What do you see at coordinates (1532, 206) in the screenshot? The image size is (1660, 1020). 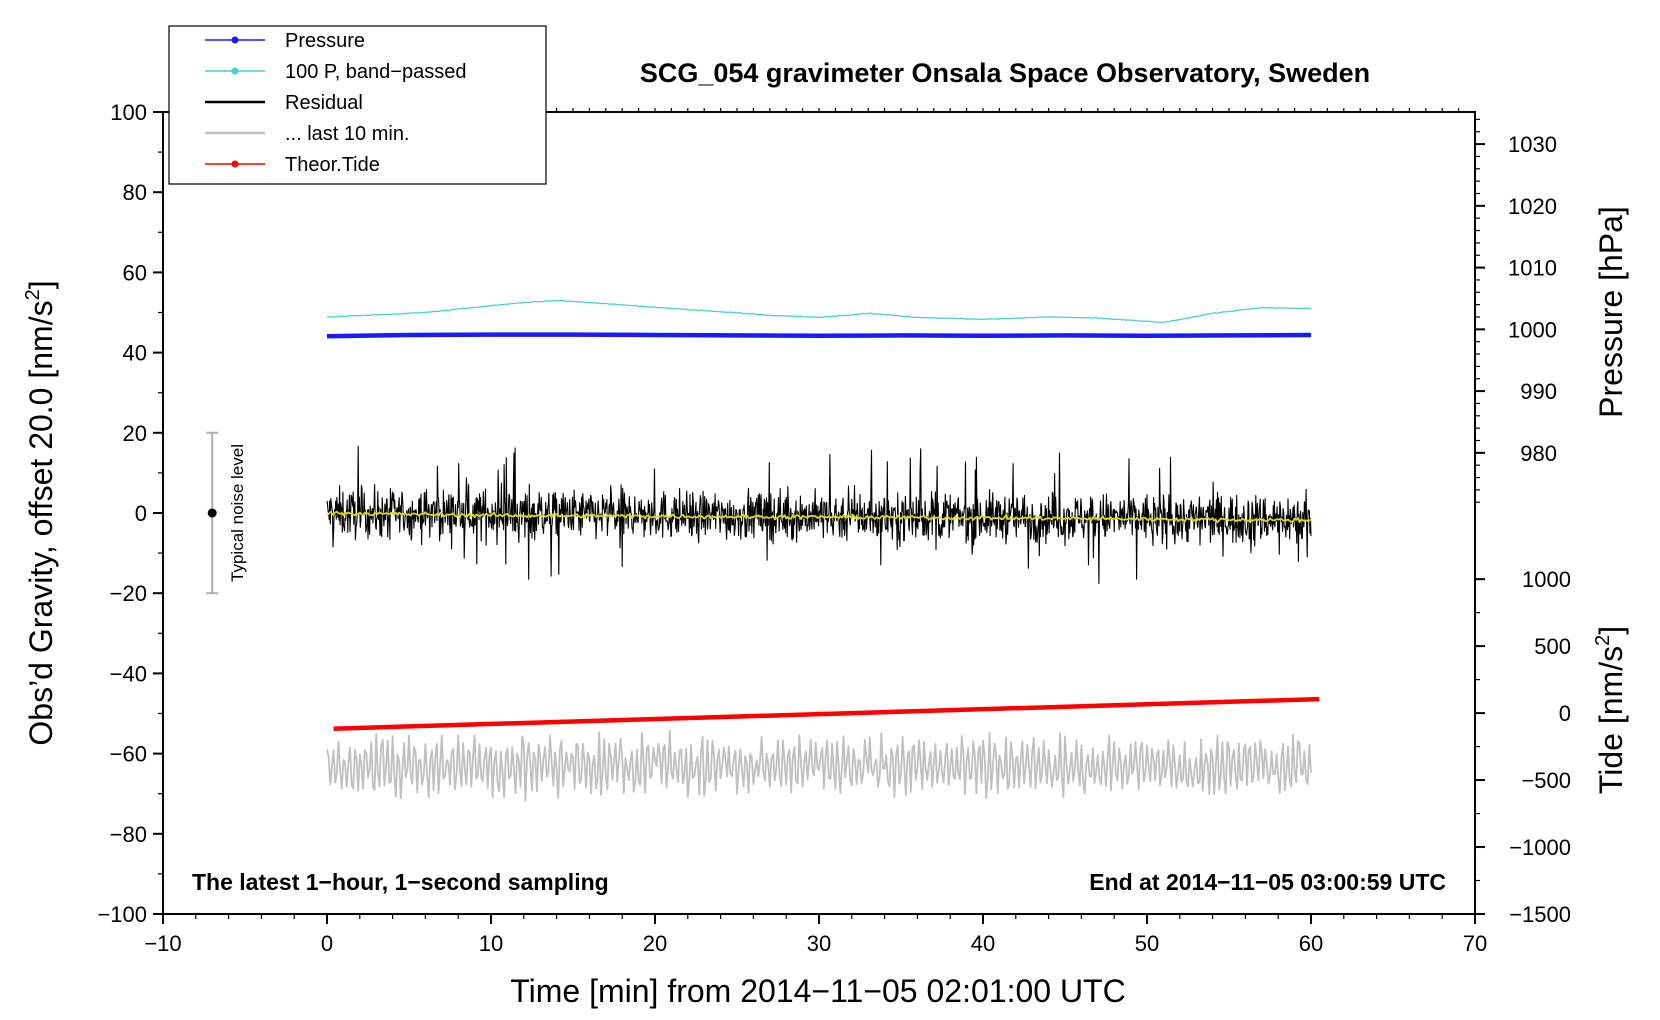 I see `pressure-tick-label: 1020` at bounding box center [1532, 206].